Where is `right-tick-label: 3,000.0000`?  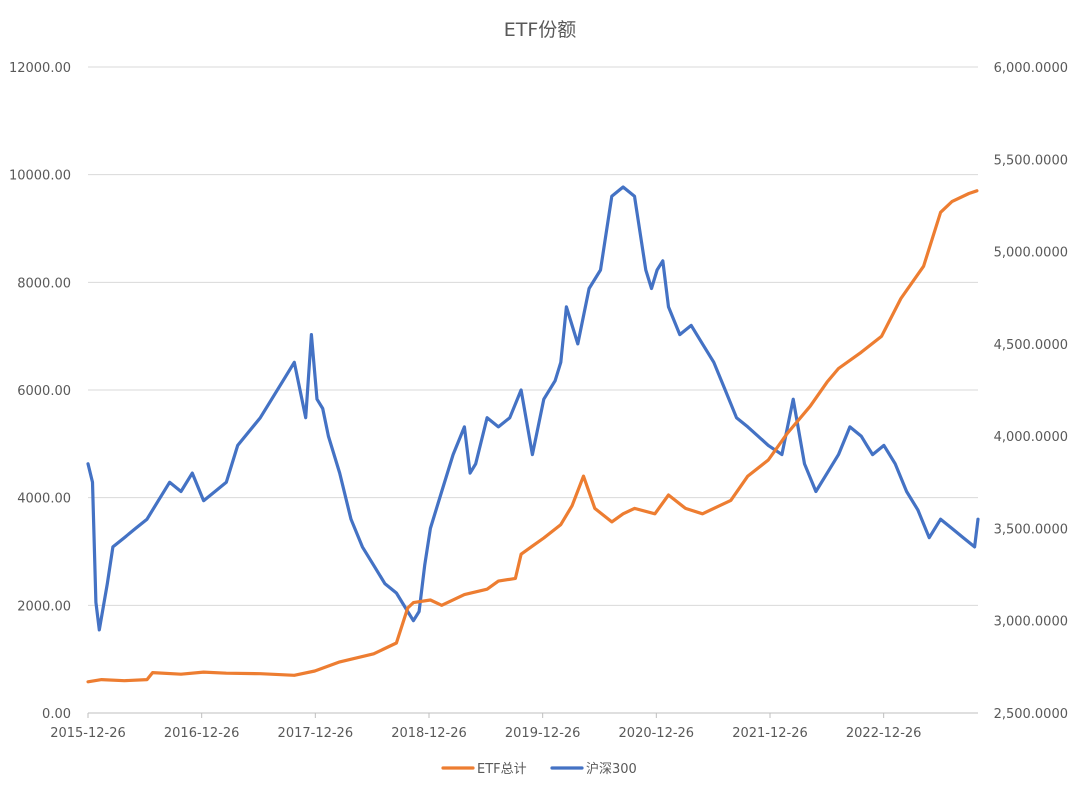 right-tick-label: 3,000.0000 is located at coordinates (1031, 622).